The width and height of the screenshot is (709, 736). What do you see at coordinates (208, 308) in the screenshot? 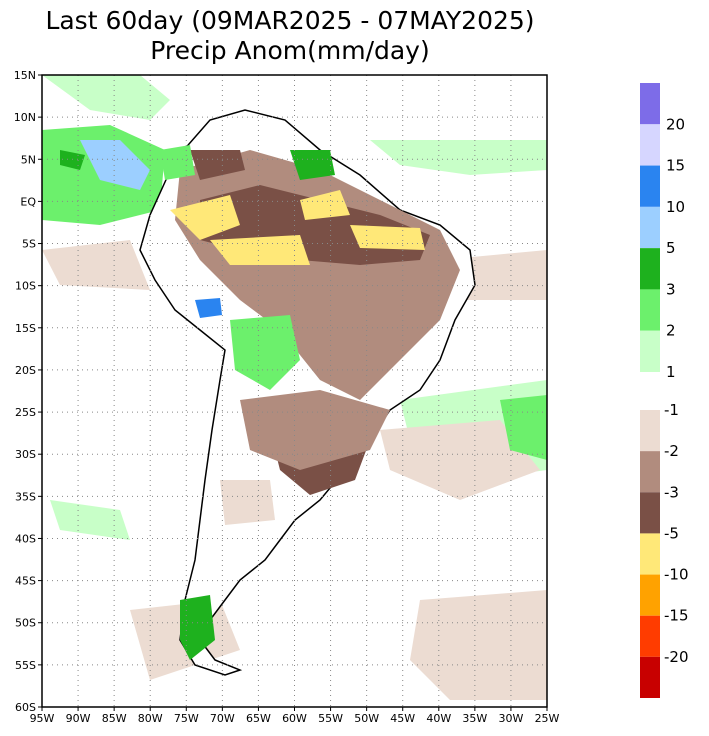
I see `bolivia-very-wet-core` at bounding box center [208, 308].